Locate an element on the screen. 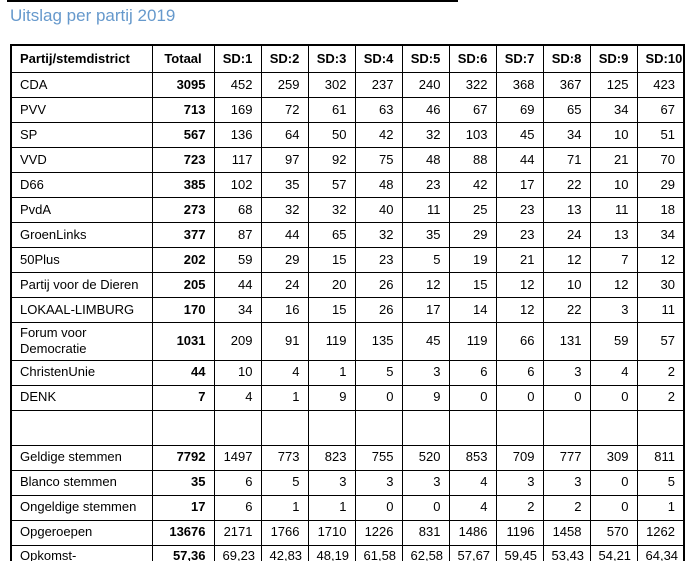 This screenshot has width=691, height=561. value-cell: 29 is located at coordinates (284, 260).